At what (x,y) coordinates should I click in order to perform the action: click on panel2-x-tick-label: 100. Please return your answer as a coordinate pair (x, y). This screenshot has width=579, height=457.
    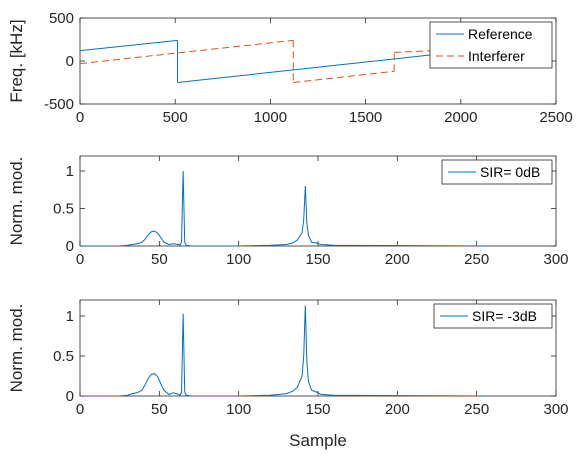
    Looking at the image, I should click on (238, 259).